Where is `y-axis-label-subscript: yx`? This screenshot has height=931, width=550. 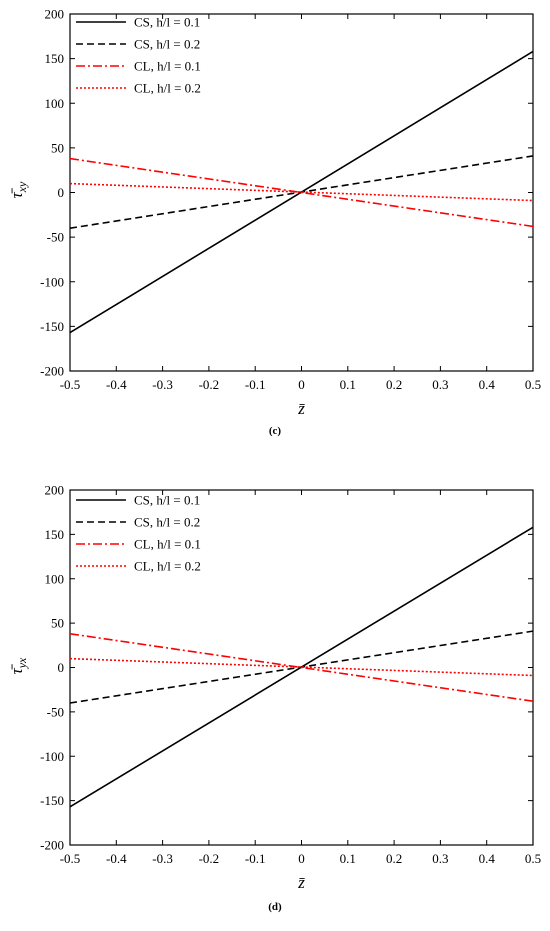
y-axis-label-subscript: yx is located at coordinates (22, 663).